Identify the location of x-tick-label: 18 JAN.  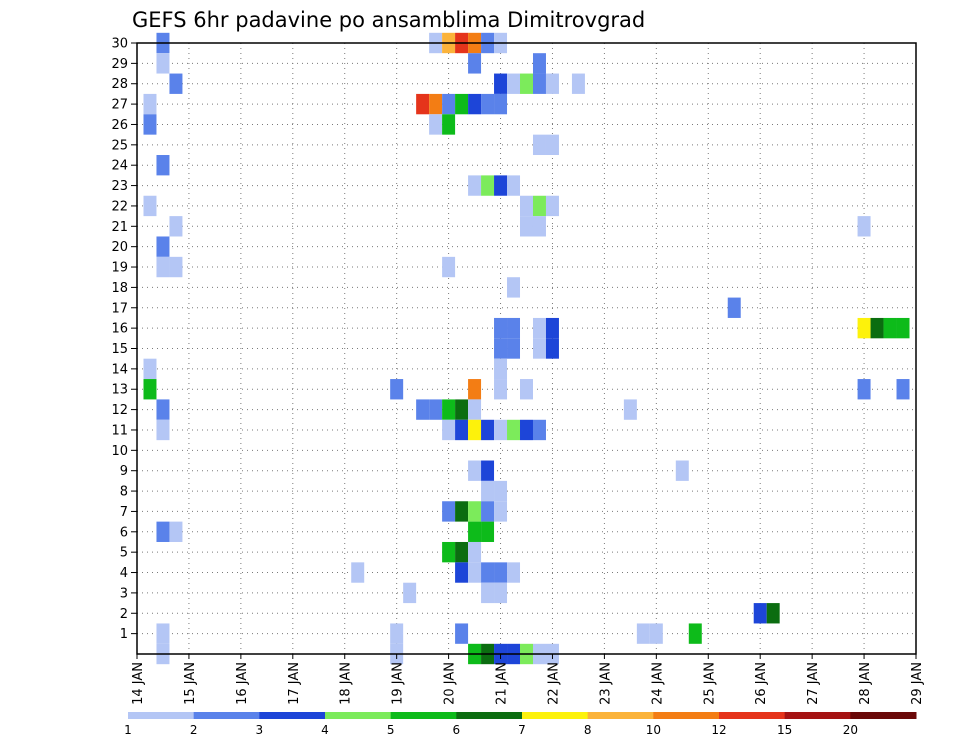
(346, 683).